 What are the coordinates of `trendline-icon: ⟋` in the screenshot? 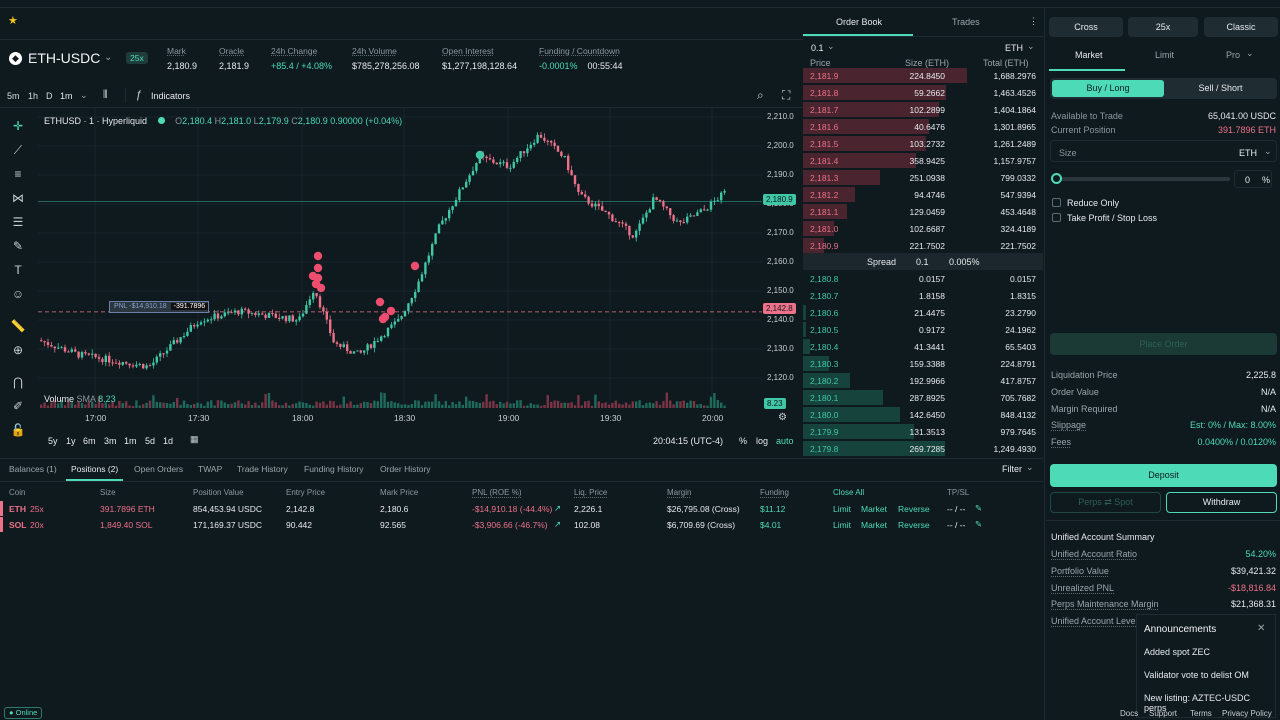 It's located at (18, 150).